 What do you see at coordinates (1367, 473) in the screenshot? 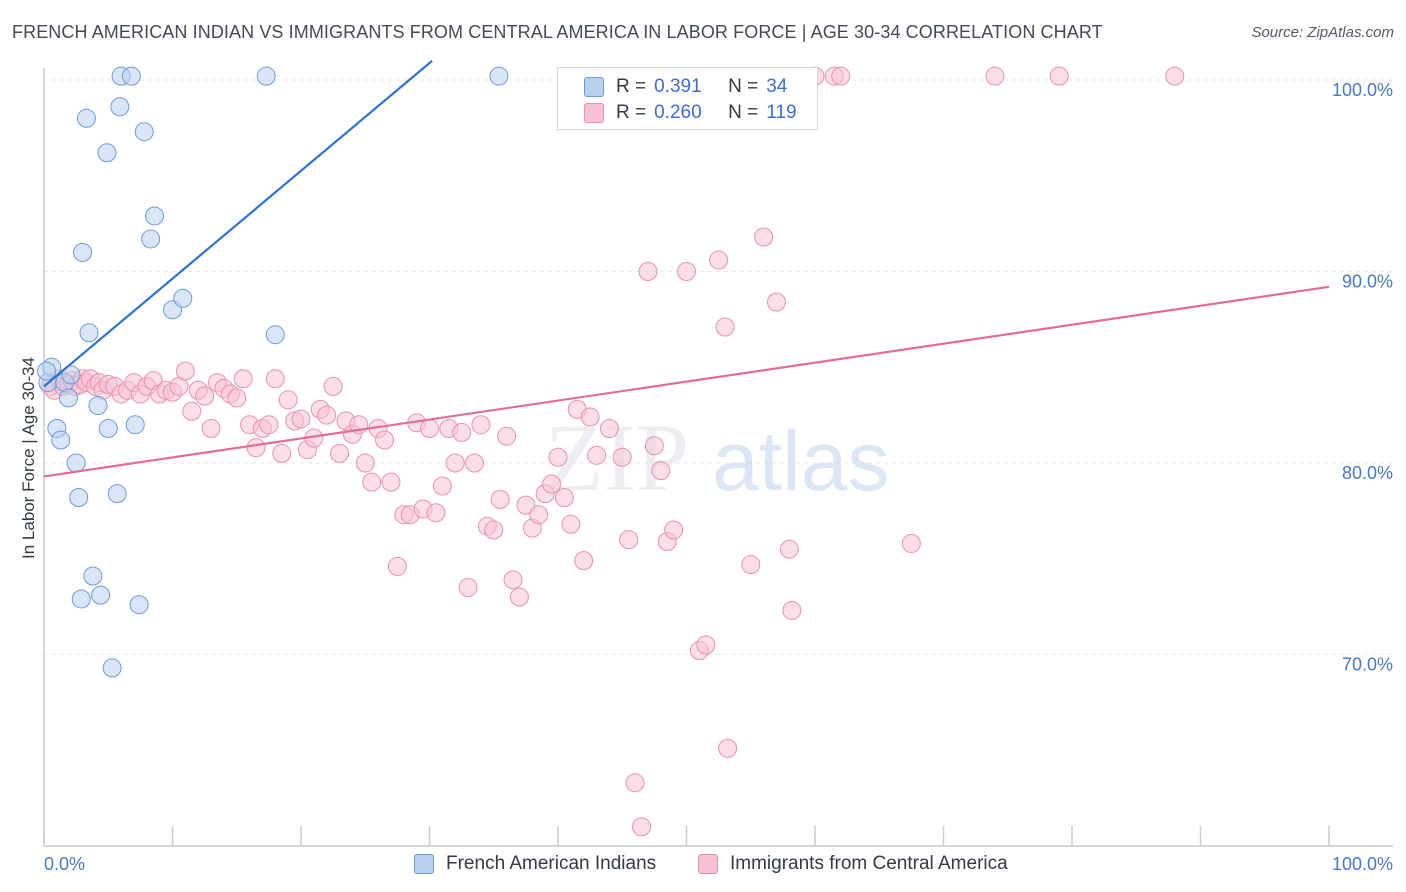
I see `y-tick-label: 80.0%` at bounding box center [1367, 473].